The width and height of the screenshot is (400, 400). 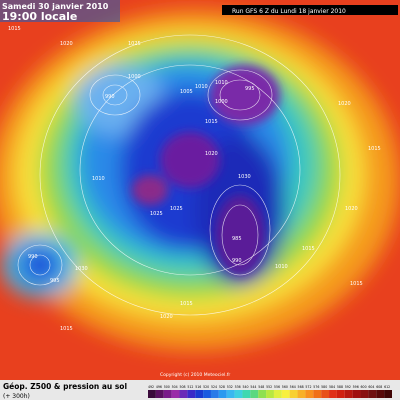 I want to click on scale-label: 576, so click(x=316, y=387).